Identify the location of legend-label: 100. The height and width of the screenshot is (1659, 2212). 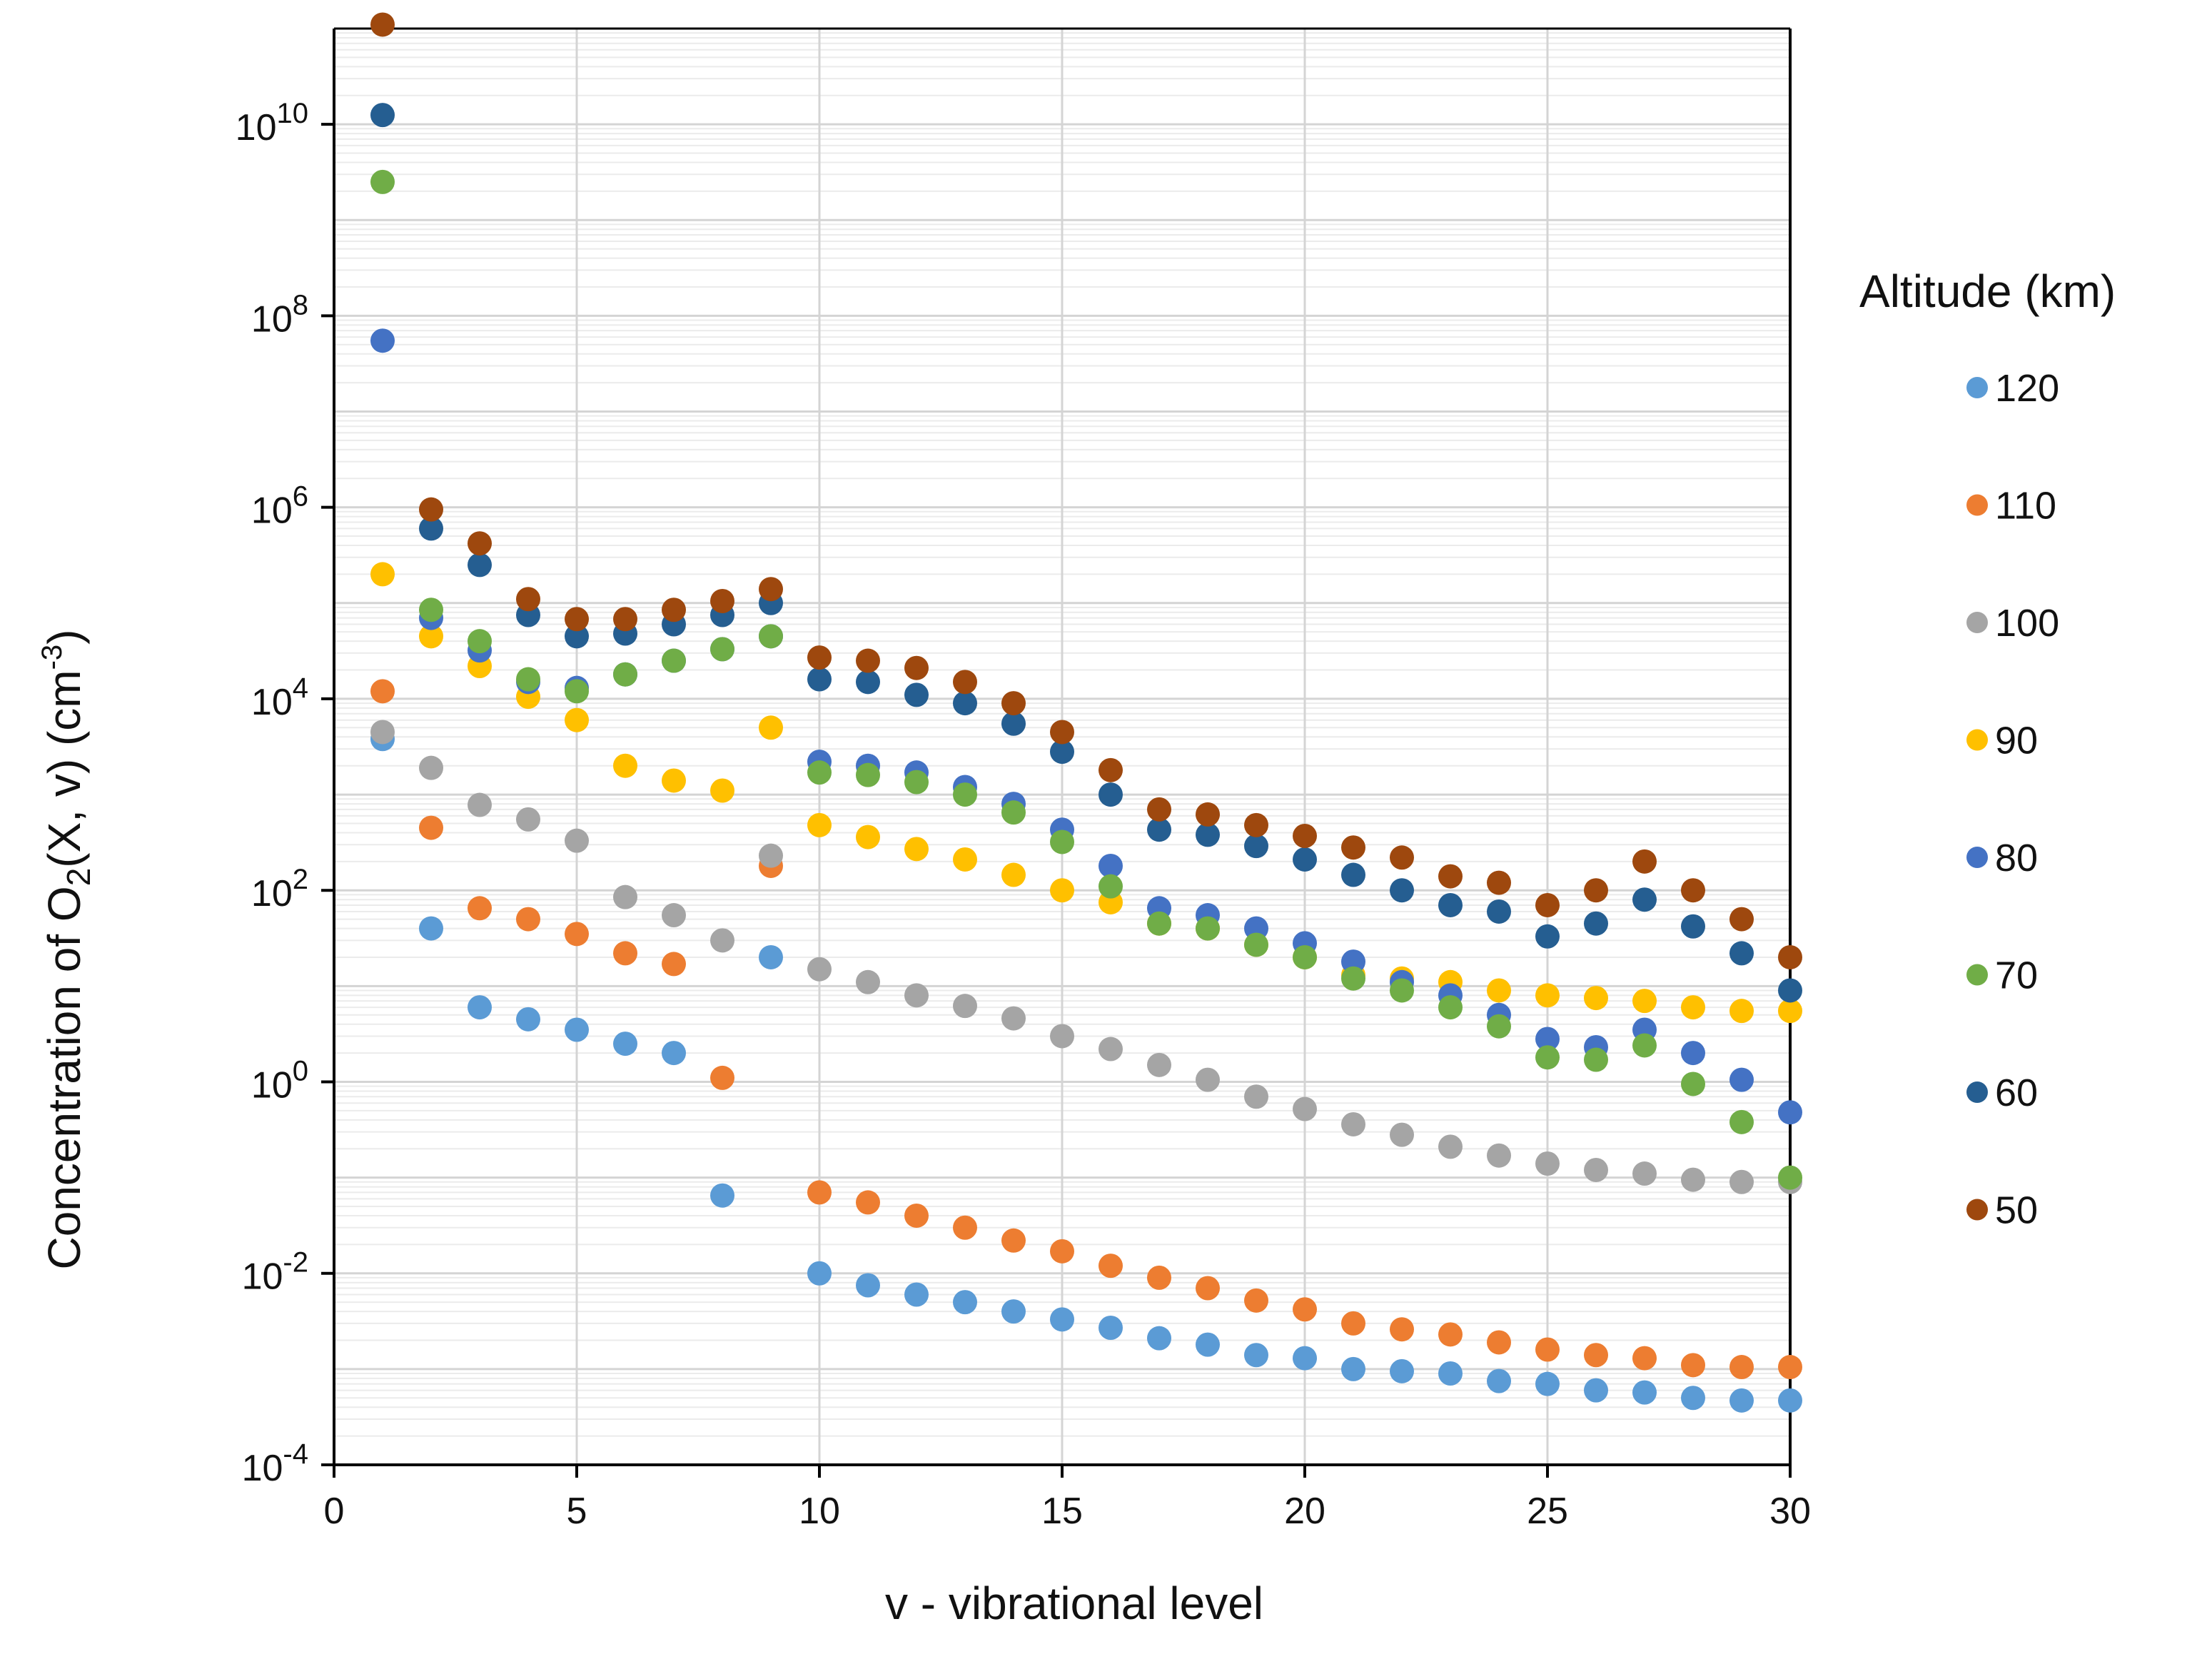
(2027, 623).